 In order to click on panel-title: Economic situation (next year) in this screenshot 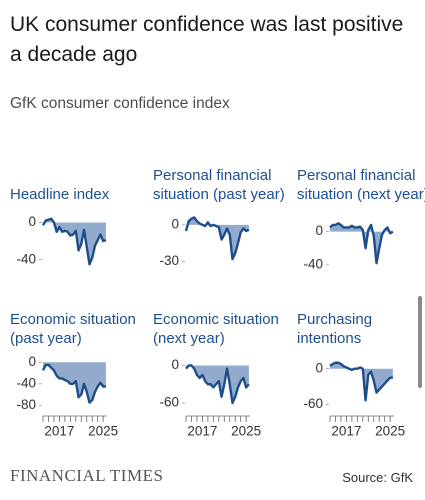, I will do `click(216, 329)`.